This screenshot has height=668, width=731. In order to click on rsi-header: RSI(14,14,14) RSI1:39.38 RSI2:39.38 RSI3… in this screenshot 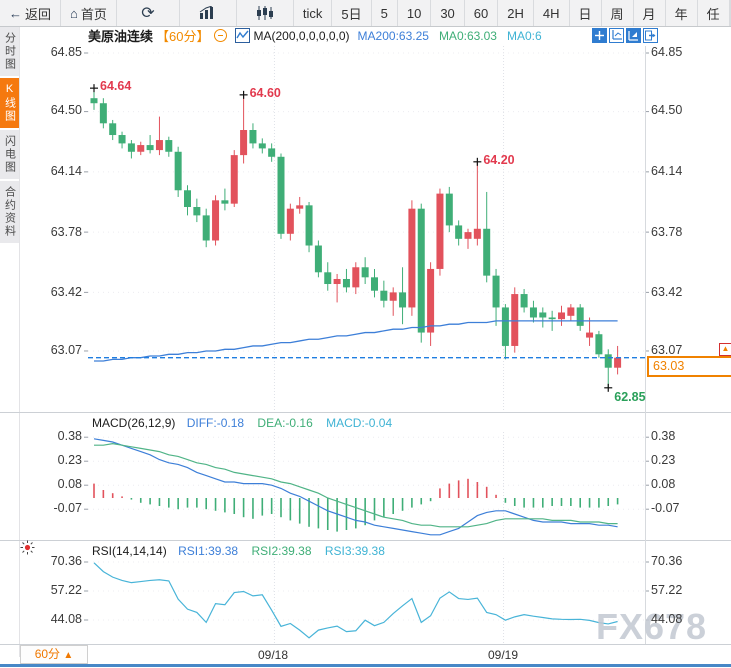, I will do `click(238, 551)`.